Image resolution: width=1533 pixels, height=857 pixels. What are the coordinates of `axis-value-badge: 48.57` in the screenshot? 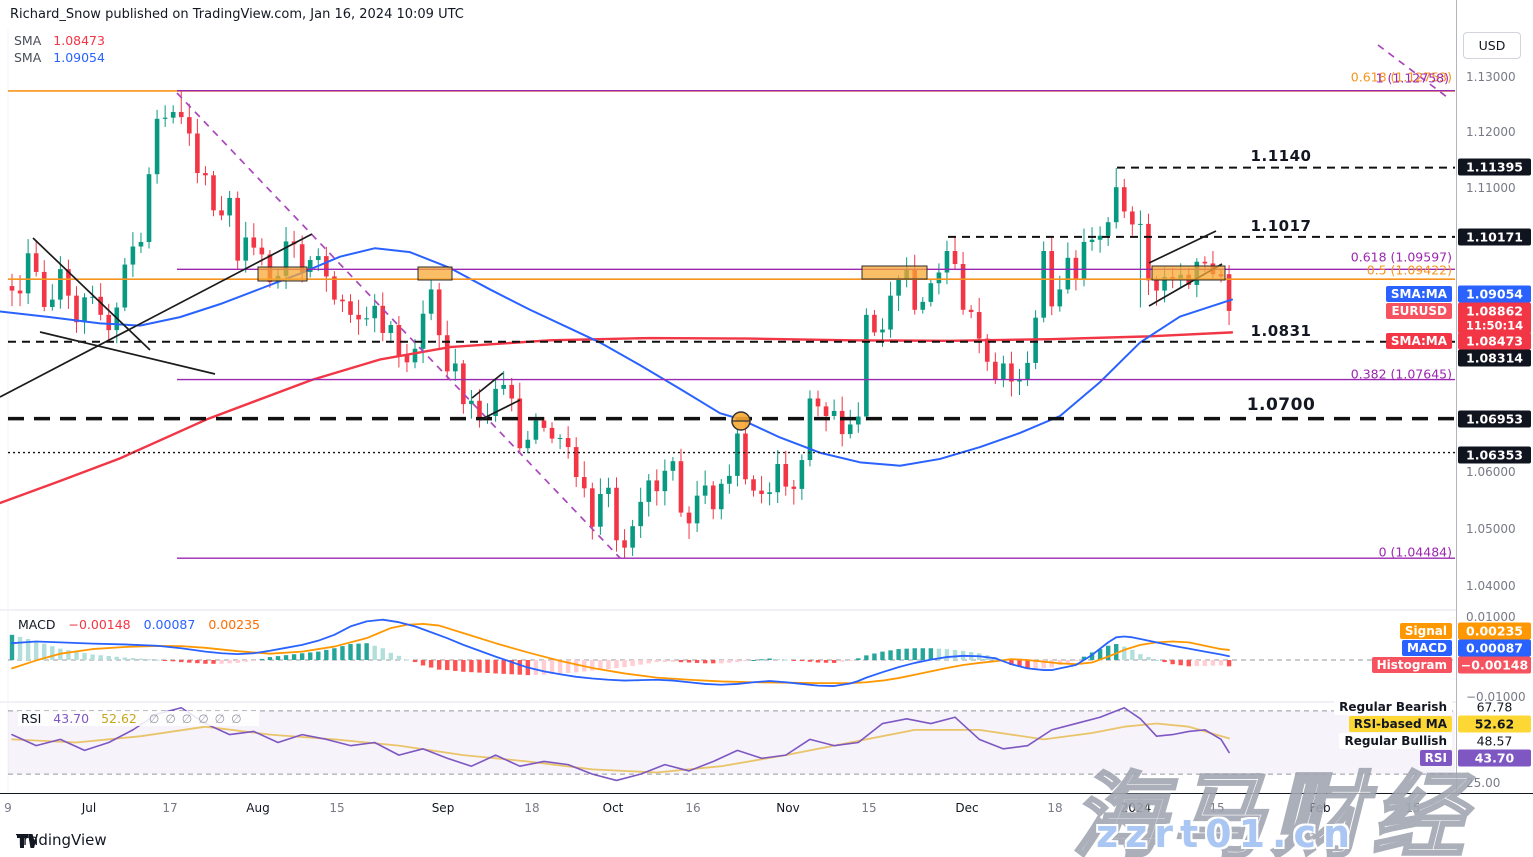 It's located at (1494, 741).